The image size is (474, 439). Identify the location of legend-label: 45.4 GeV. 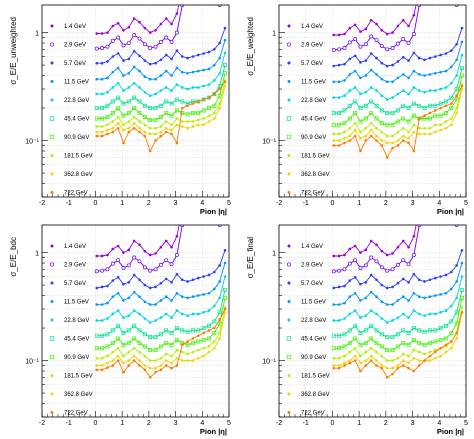
(313, 340).